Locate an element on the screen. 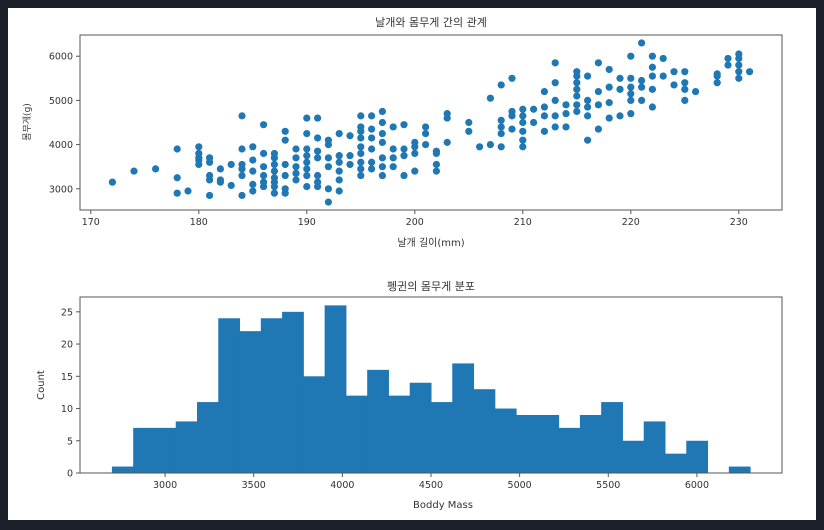 The height and width of the screenshot is (530, 824). x-tick-label: 170 is located at coordinates (91, 222).